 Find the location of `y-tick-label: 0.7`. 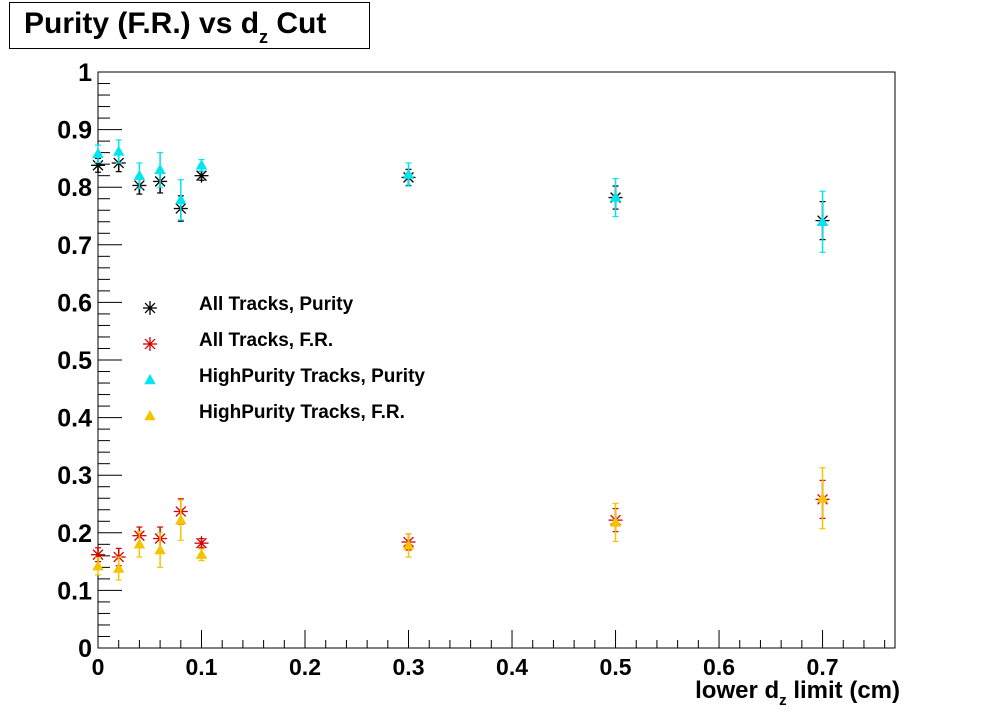

y-tick-label: 0.7 is located at coordinates (74, 246).